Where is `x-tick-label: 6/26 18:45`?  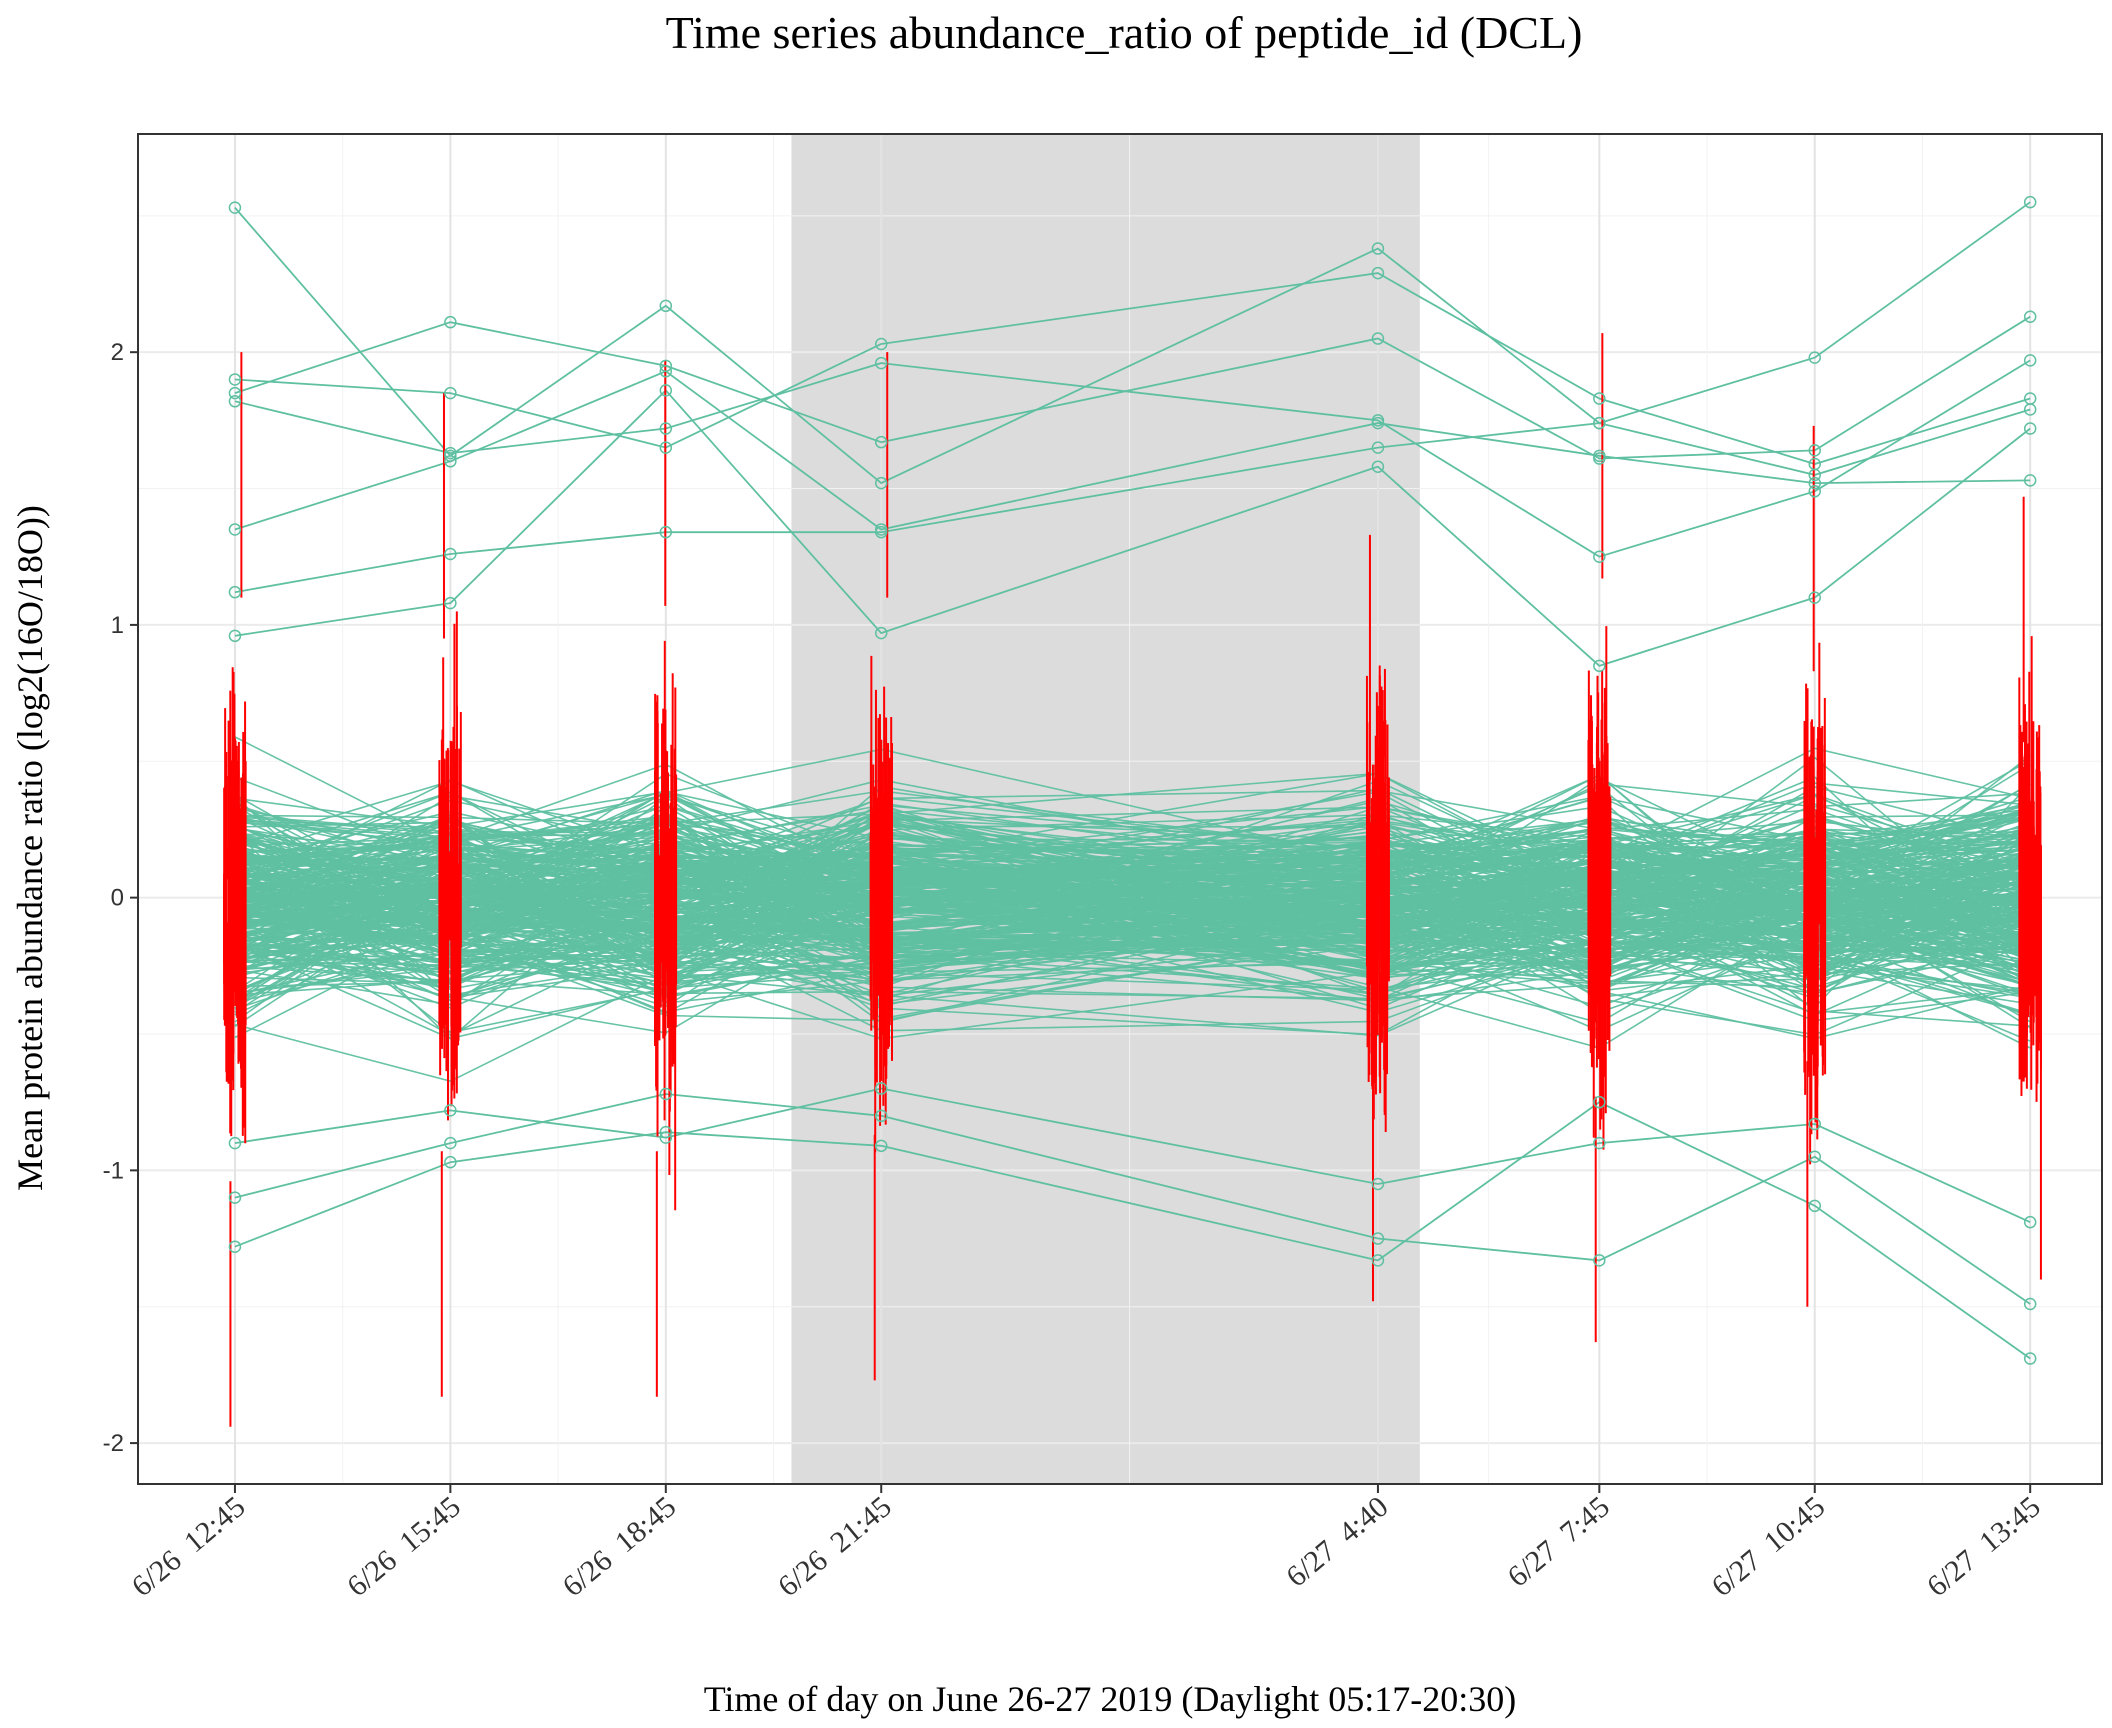 x-tick-label: 6/26 18:45 is located at coordinates (619, 1546).